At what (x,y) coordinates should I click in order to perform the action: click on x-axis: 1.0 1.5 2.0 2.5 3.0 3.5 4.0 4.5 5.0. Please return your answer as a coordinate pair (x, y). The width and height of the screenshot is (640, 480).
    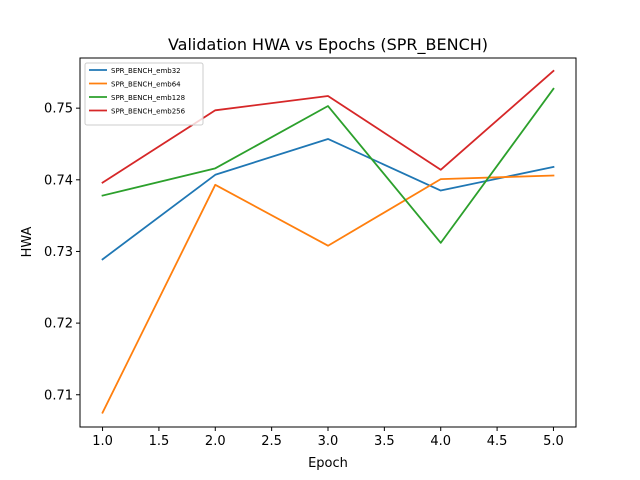
    Looking at the image, I should click on (328, 438).